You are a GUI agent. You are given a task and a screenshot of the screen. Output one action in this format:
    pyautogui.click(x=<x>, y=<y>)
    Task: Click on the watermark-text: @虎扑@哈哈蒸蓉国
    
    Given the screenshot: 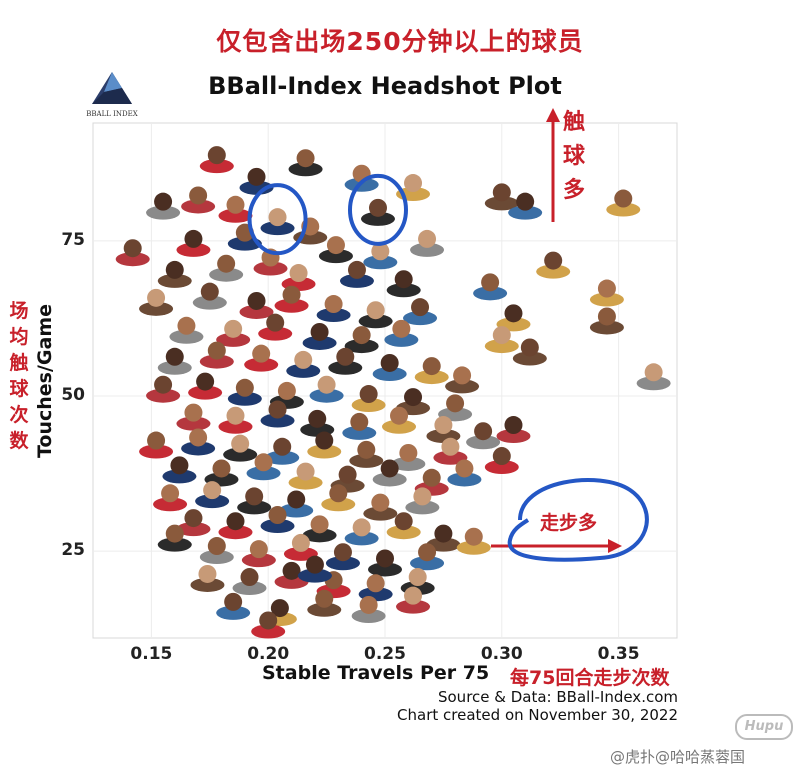 What is the action you would take?
    pyautogui.click(x=678, y=757)
    